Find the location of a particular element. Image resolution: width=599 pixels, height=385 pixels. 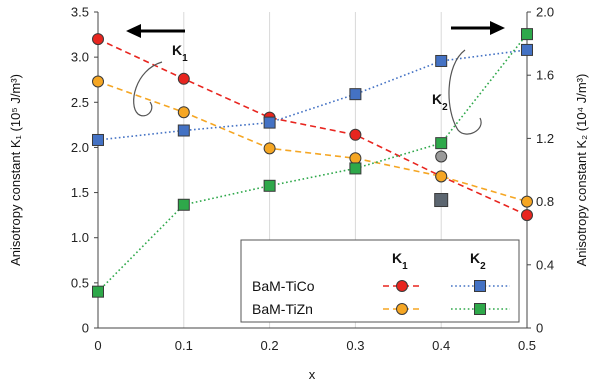

y-axis-label-left: Anisotropy constant K₁ (10⁵ J/m³) is located at coordinates (15, 170).